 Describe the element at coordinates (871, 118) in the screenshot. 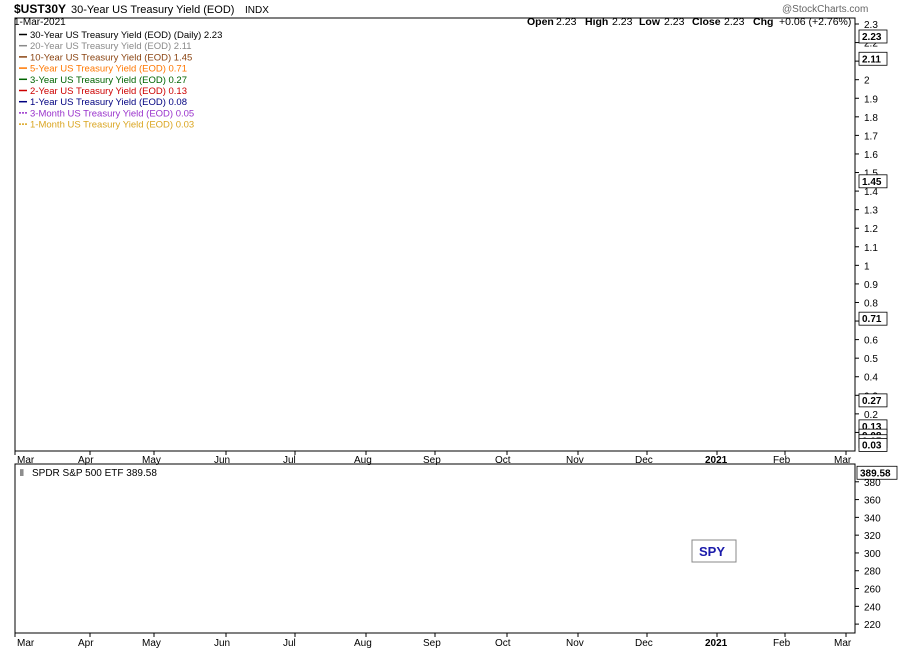

I see `y-tick-label: 1.8` at that location.